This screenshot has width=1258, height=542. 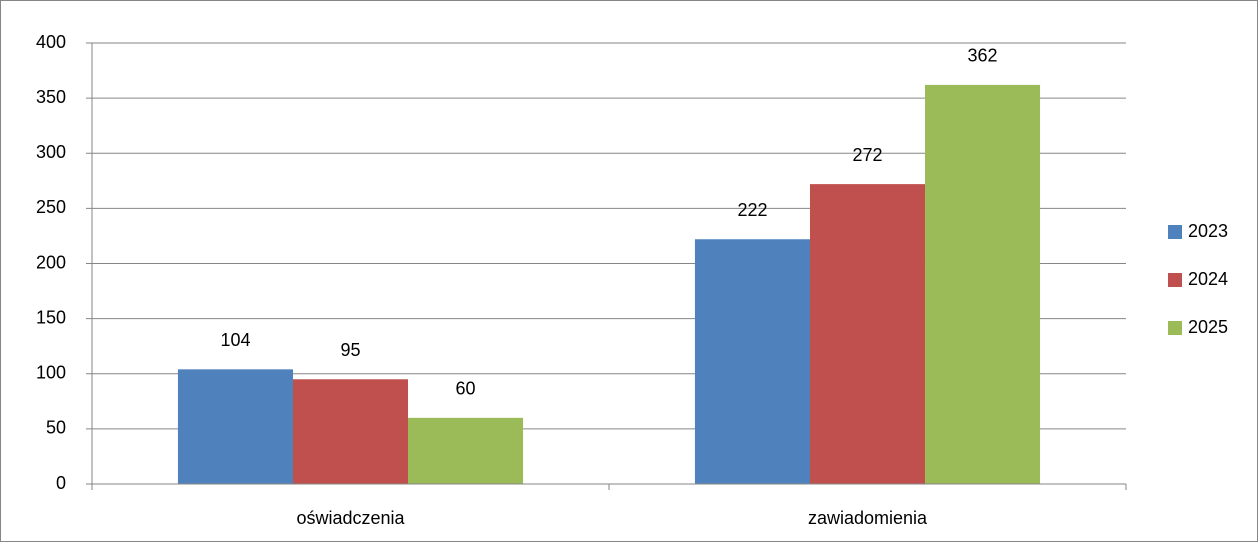 I want to click on data-label: 95, so click(x=350, y=350).